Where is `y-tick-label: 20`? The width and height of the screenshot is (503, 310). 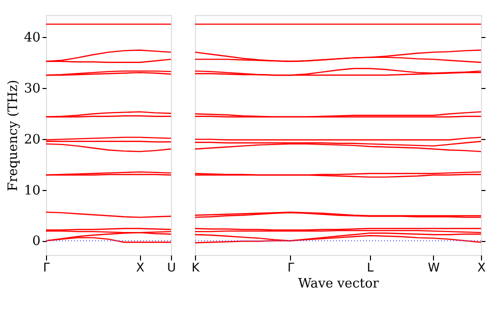 y-tick-label: 20 is located at coordinates (32, 140).